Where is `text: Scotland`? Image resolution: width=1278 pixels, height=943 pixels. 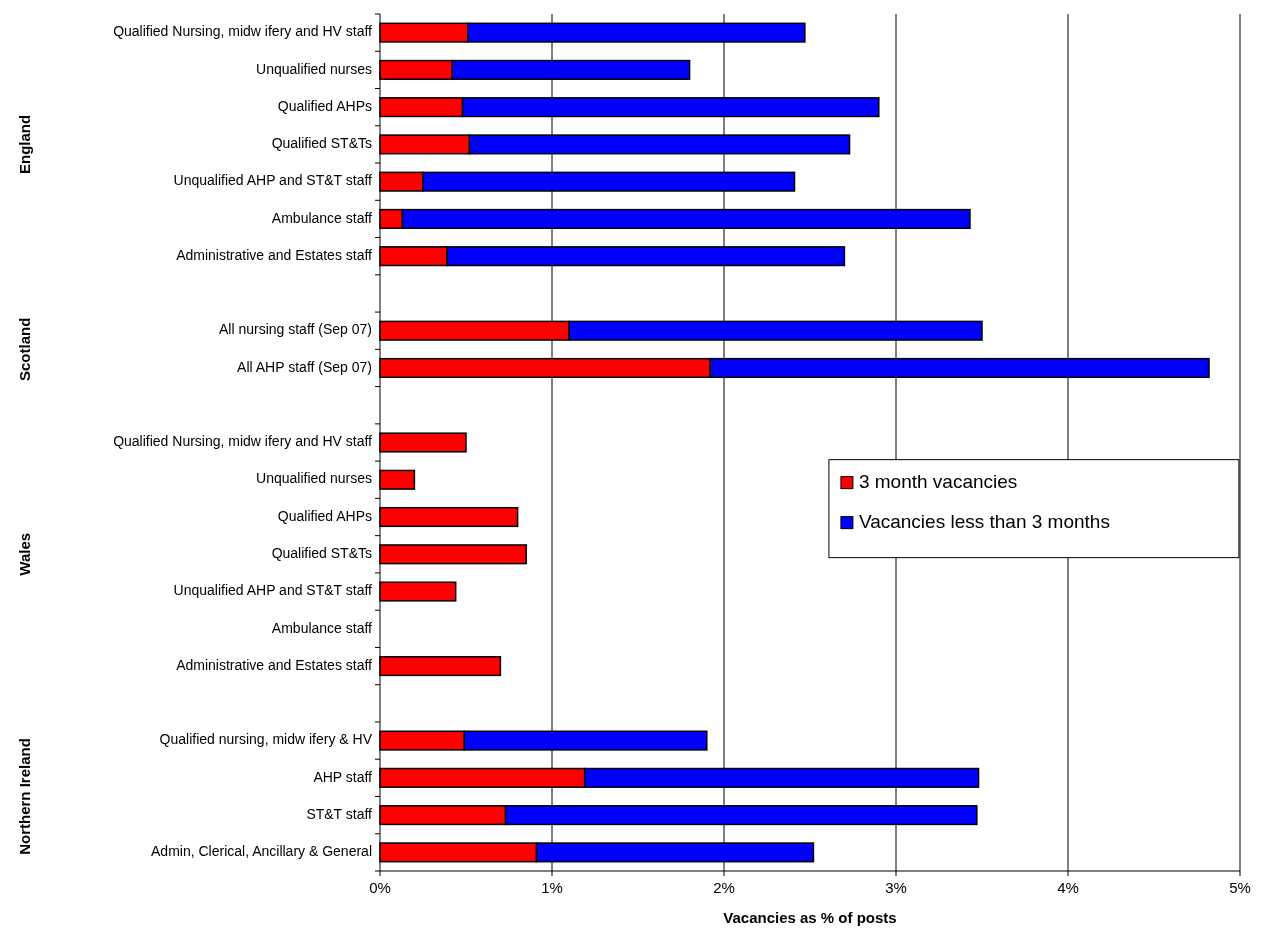 text: Scotland is located at coordinates (24, 349).